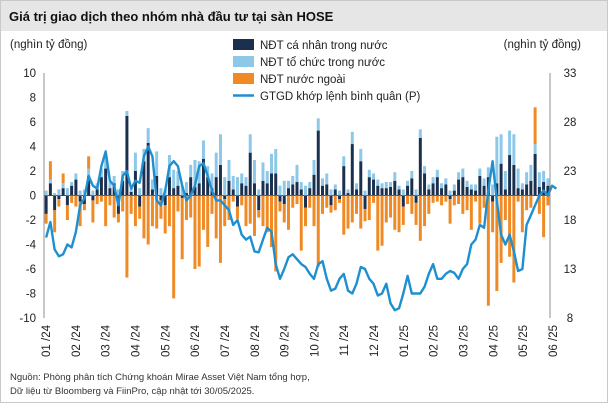 The image size is (608, 403). Describe the element at coordinates (345, 340) in the screenshot. I see `x-tick-label: 11 /24` at that location.